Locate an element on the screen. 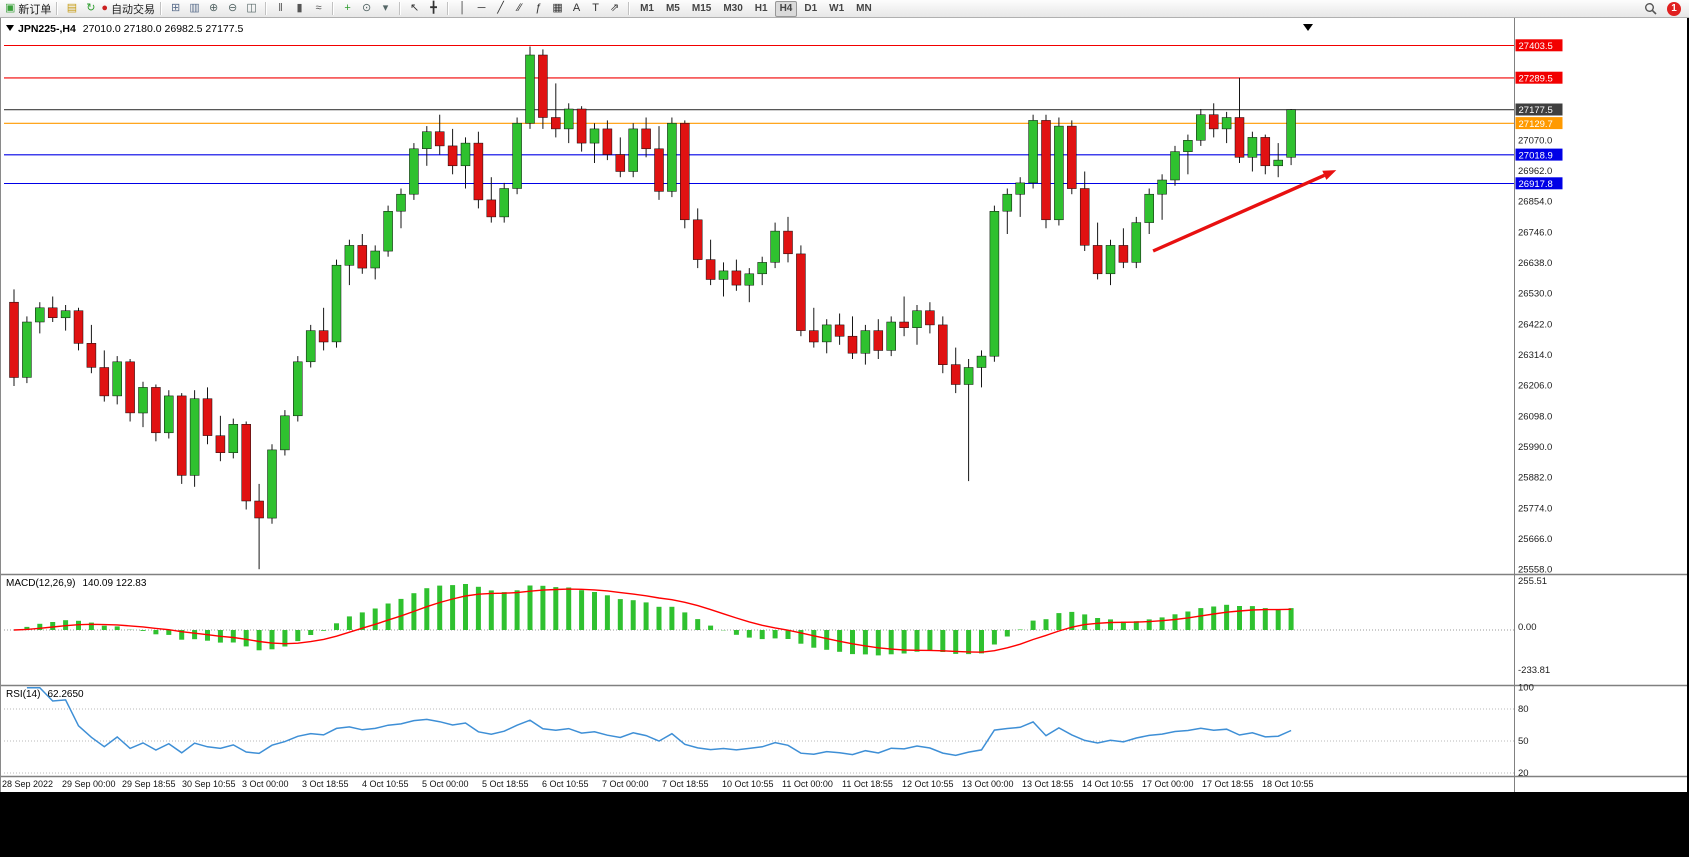  date-label: 7 Oct 18:55 is located at coordinates (685, 784).